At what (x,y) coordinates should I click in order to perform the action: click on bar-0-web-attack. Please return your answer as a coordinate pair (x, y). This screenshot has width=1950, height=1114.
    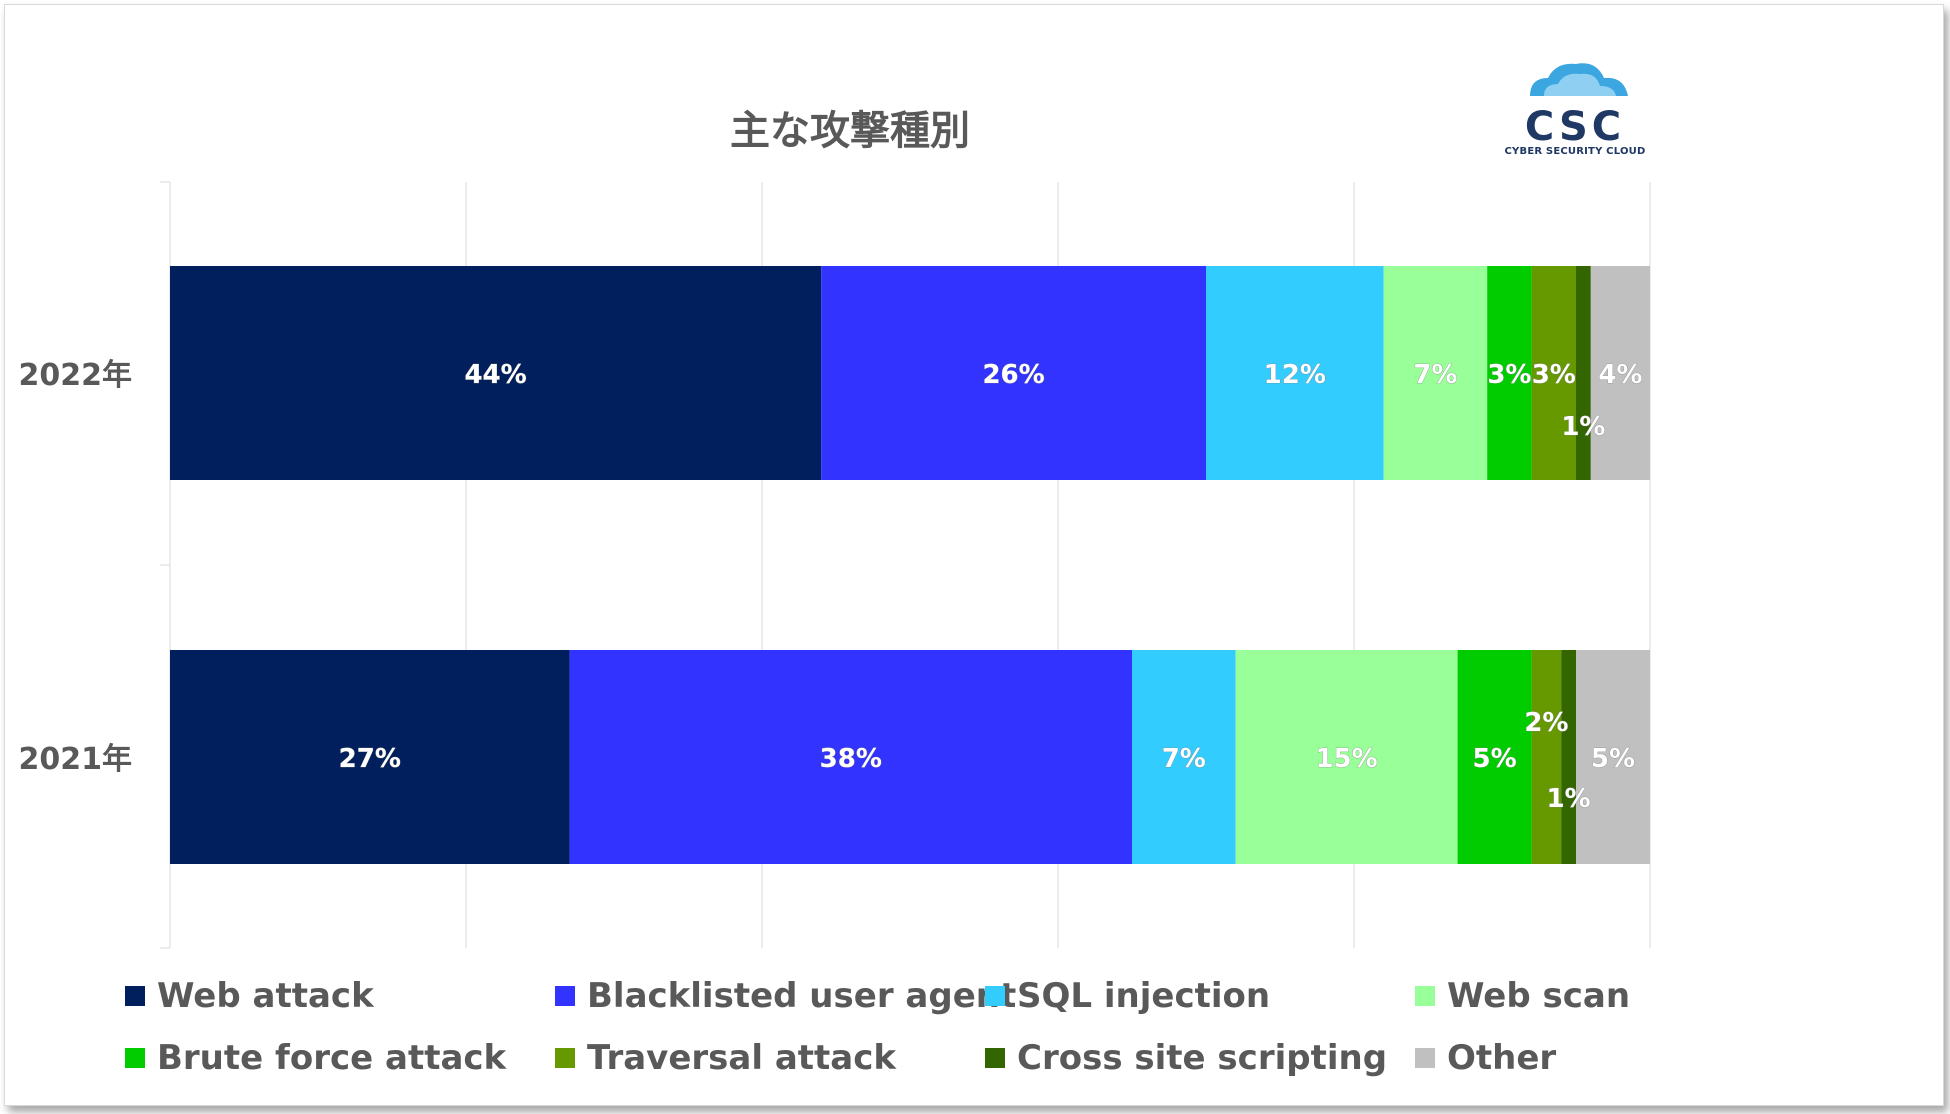
    Looking at the image, I should click on (496, 373).